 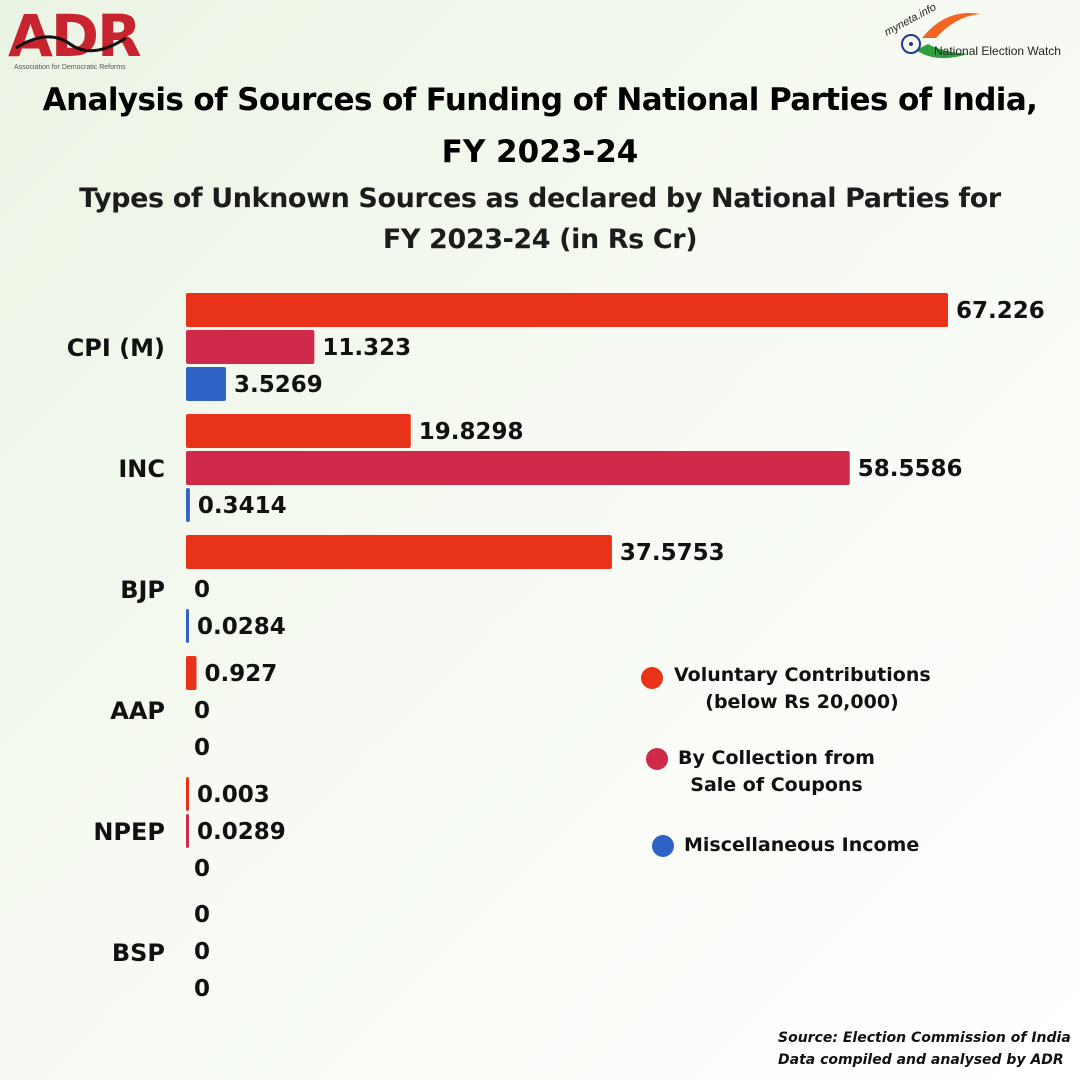 What do you see at coordinates (233, 795) in the screenshot?
I see `bar-value-label: 0.003` at bounding box center [233, 795].